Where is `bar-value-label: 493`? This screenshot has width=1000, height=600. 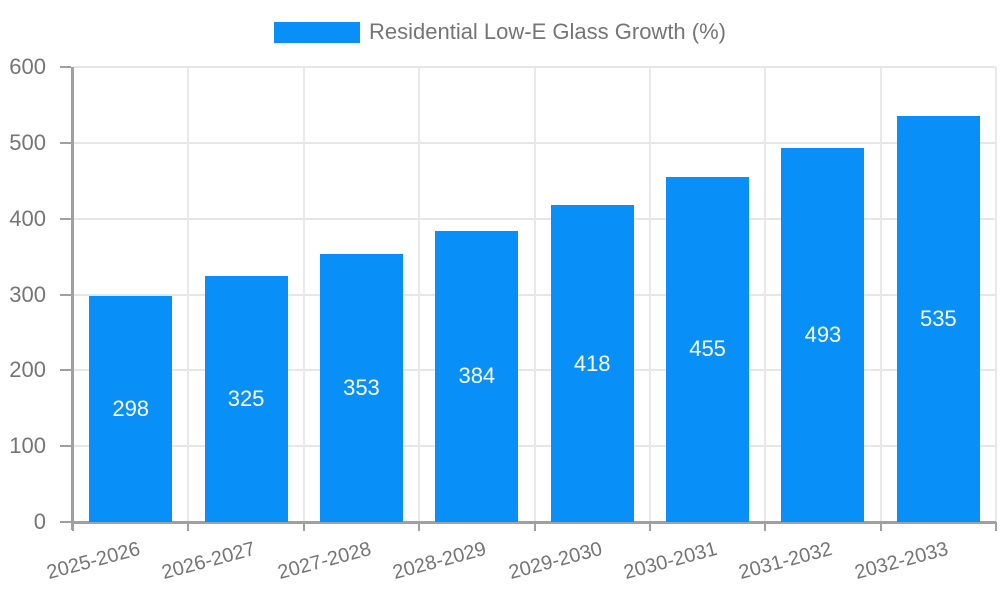
bar-value-label: 493 is located at coordinates (823, 335).